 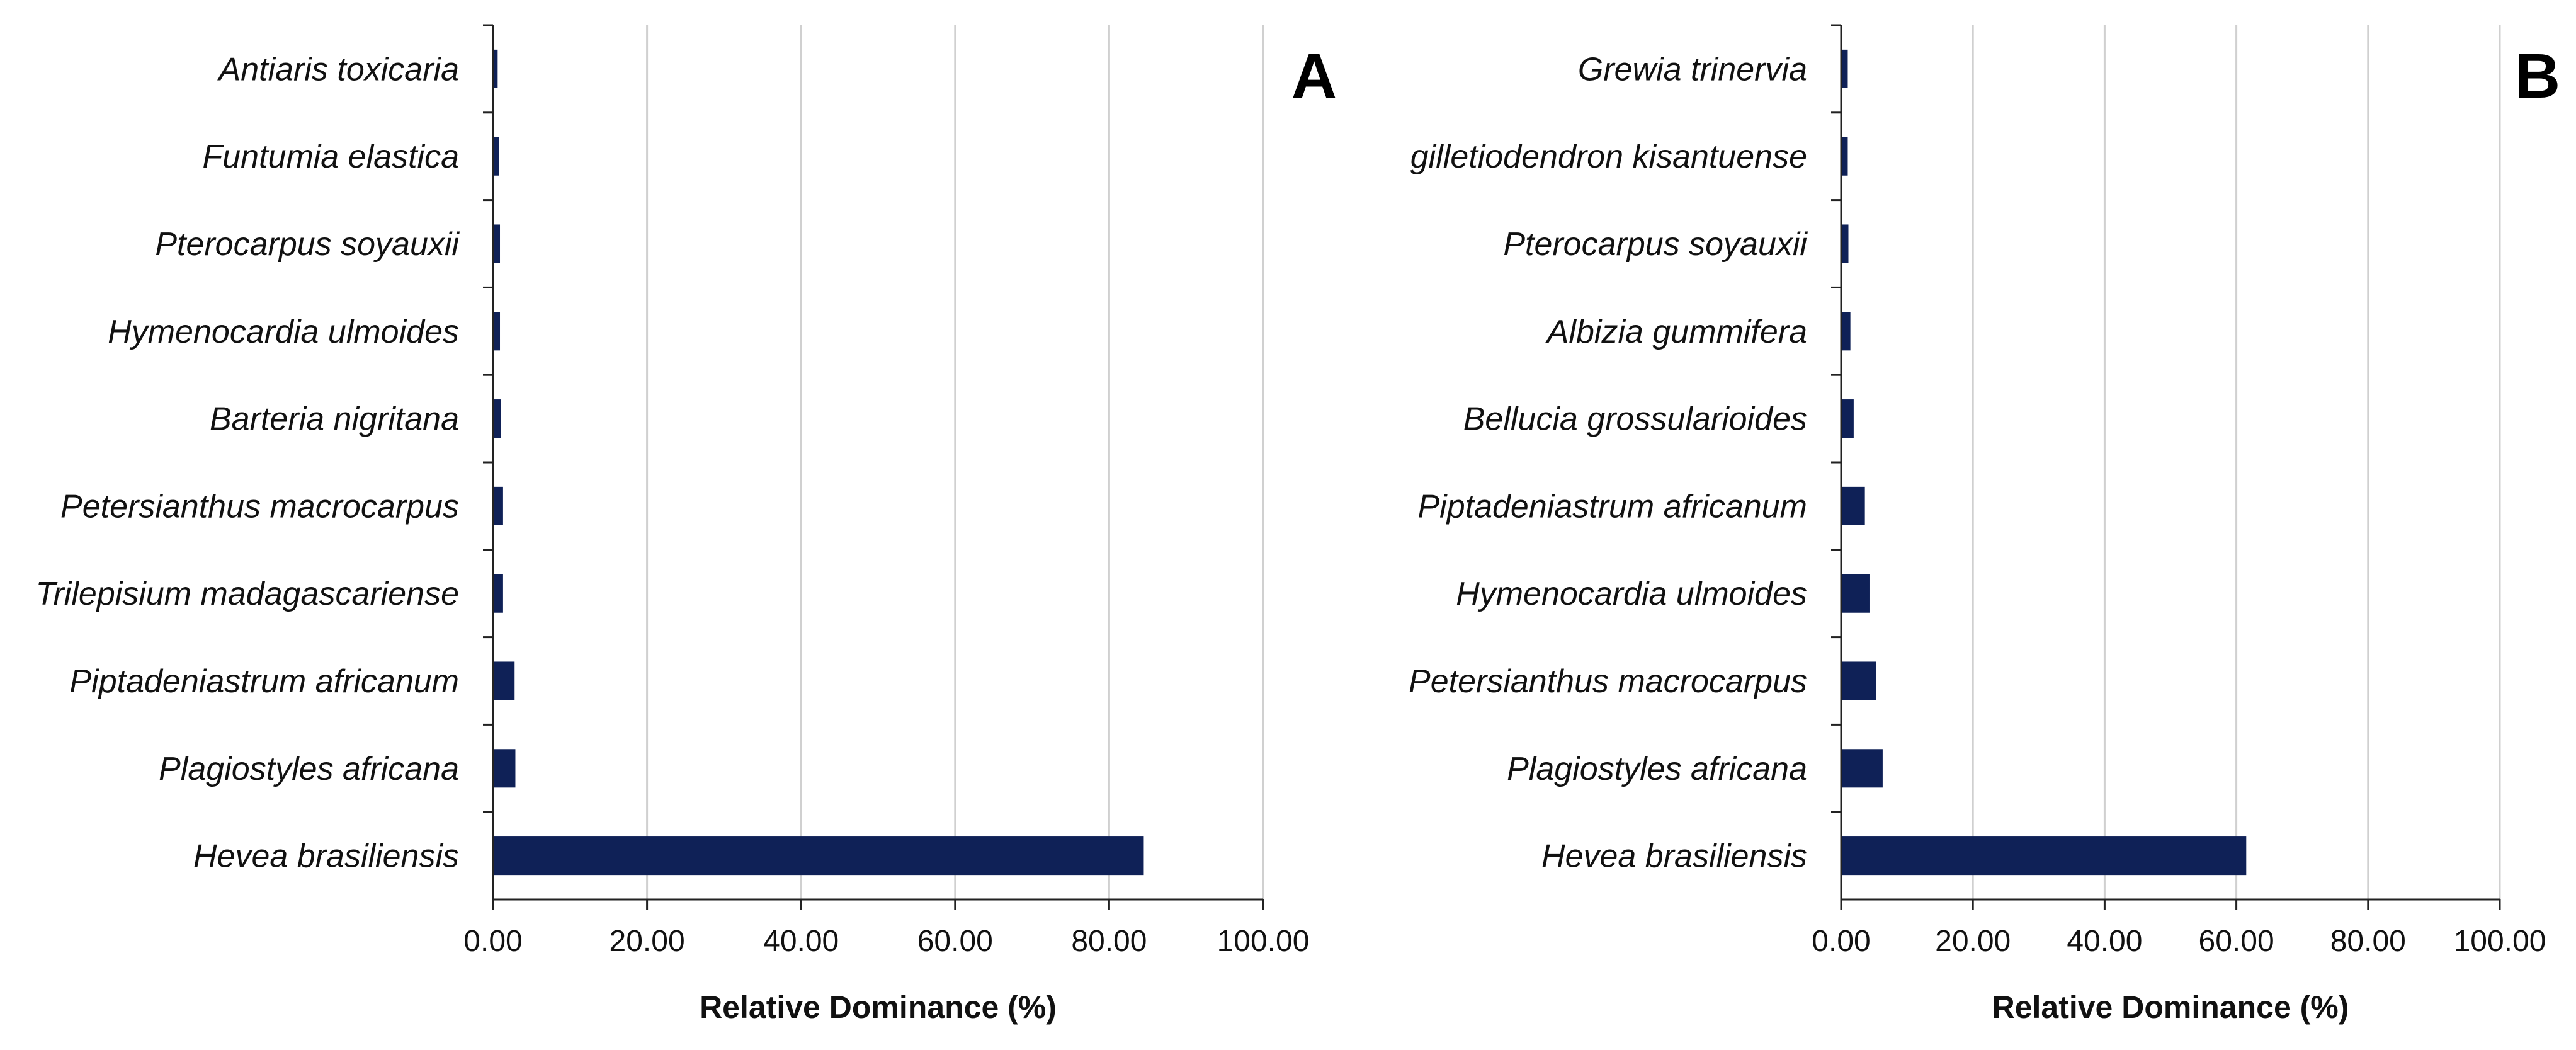 I want to click on category-label: Barteria nigritana, so click(x=334, y=420).